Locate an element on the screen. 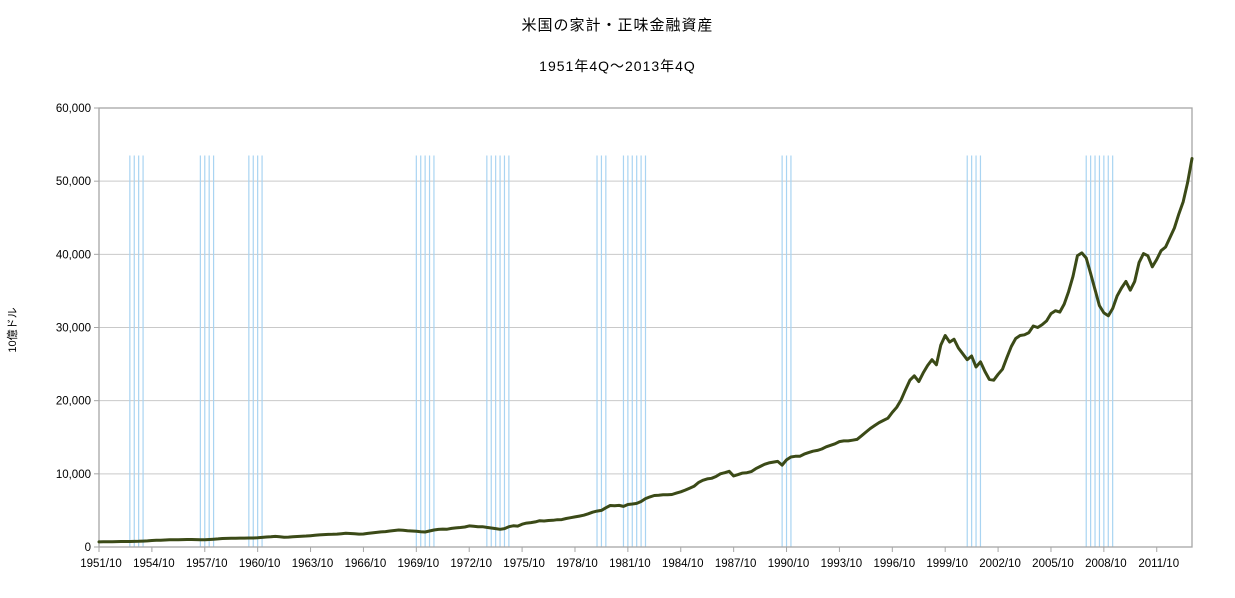 This screenshot has height=598, width=1235. x-tick-label: 1987/10 is located at coordinates (736, 564).